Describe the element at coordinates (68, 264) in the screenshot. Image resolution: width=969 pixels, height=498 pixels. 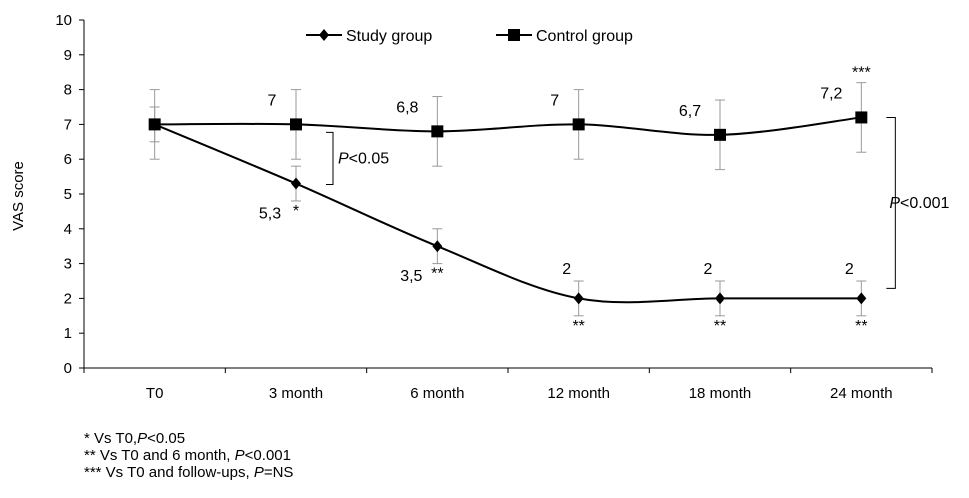
I see `y-tick-label: 3` at that location.